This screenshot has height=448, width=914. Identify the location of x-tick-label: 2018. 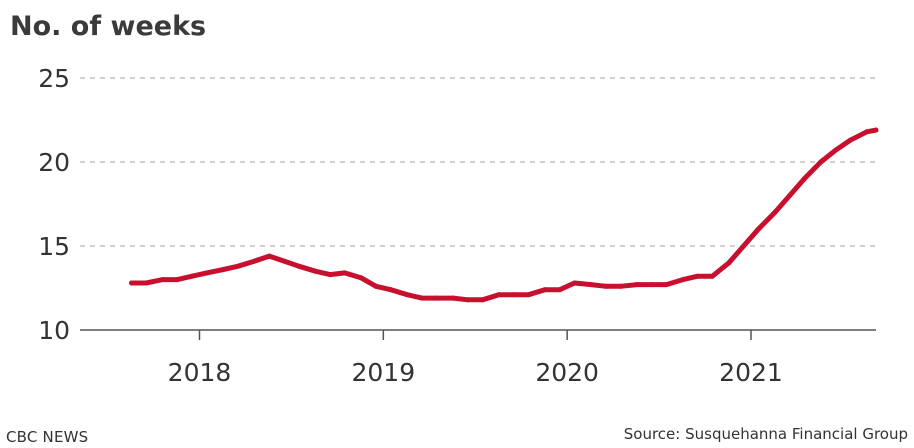
(200, 372).